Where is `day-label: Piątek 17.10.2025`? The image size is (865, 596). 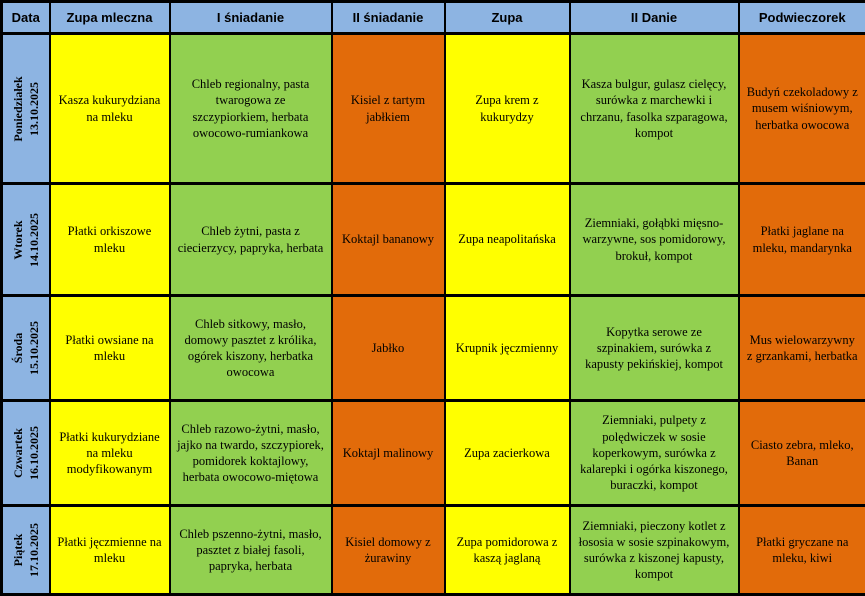
day-label: Piątek 17.10.2025 is located at coordinates (26, 550).